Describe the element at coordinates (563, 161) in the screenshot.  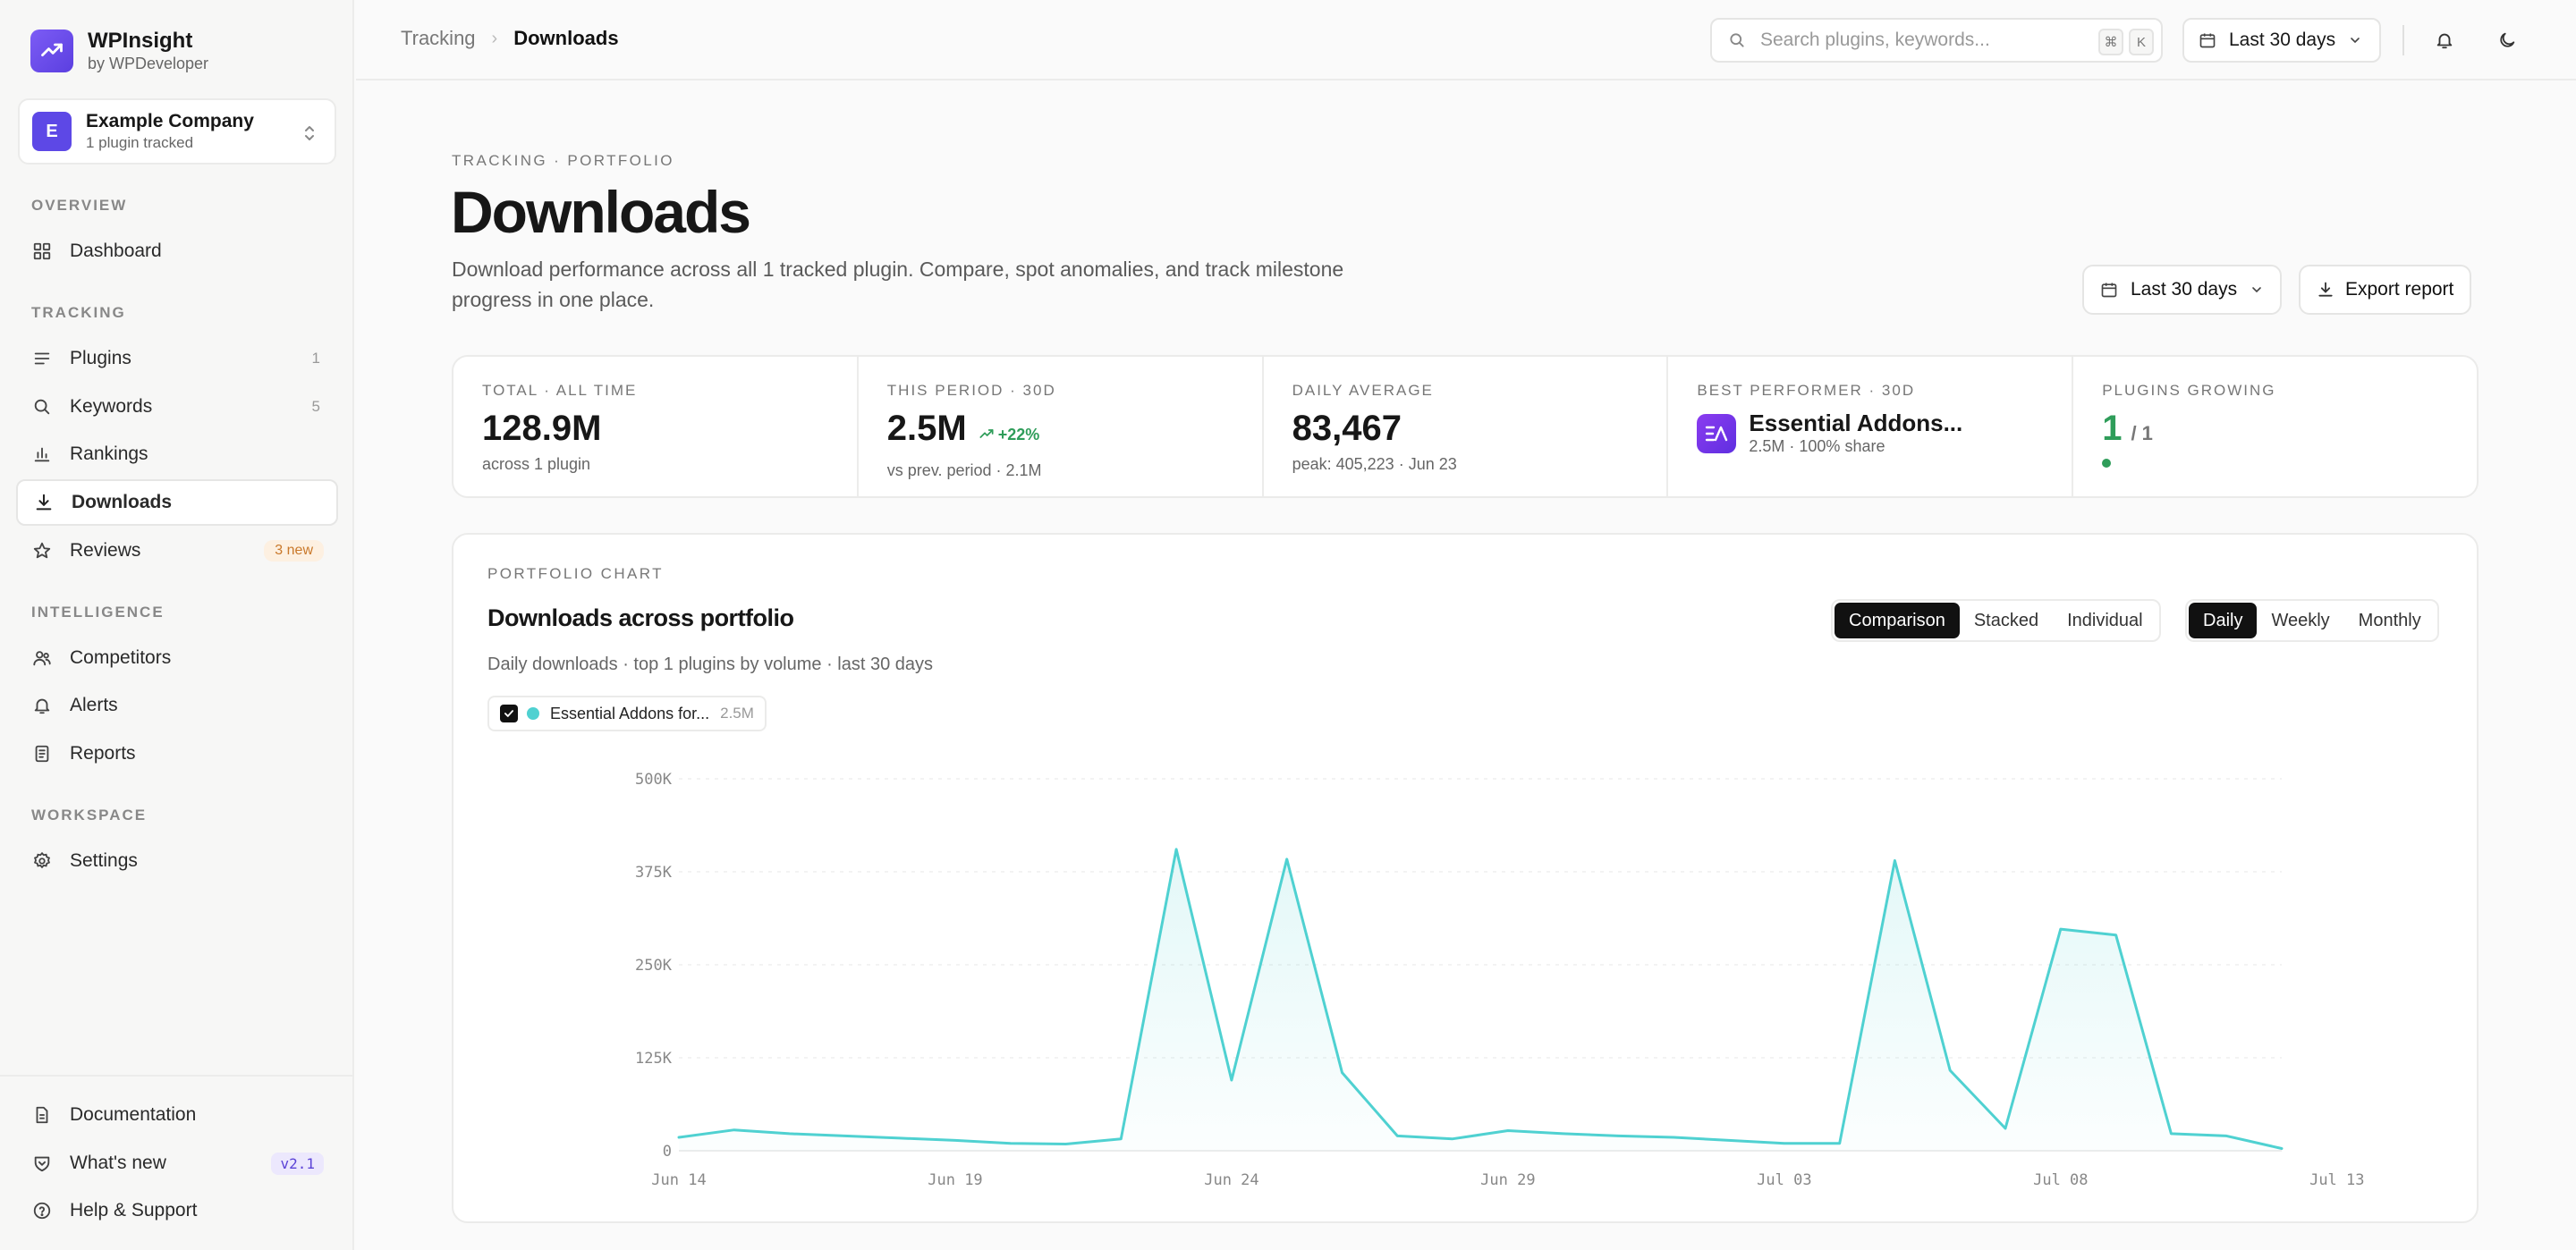
I see `page-eyebrow: TRACKING · PORTFOLIO` at that location.